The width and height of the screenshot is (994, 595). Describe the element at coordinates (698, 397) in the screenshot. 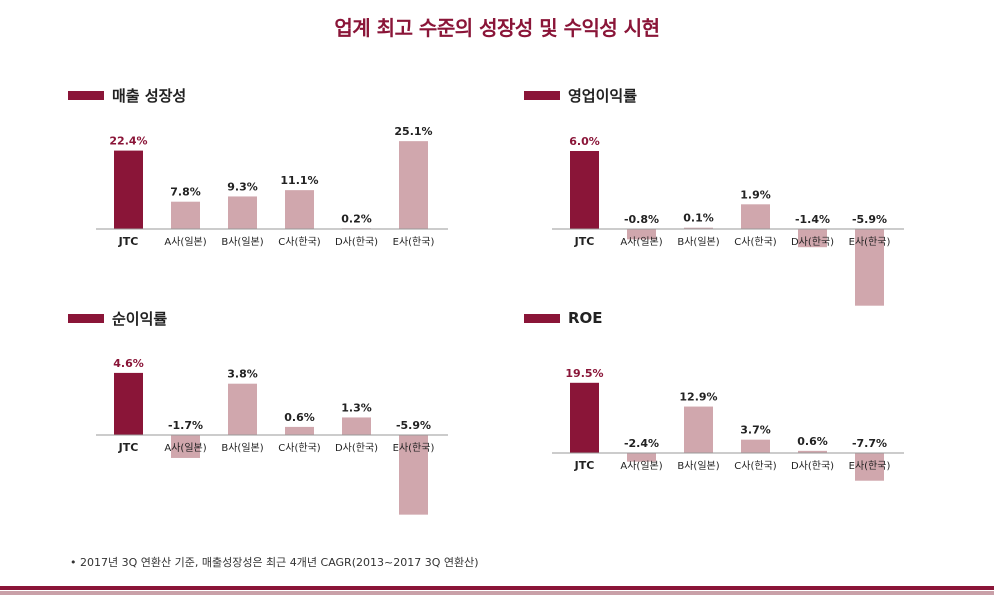

I see `data-label: 12.9%` at that location.